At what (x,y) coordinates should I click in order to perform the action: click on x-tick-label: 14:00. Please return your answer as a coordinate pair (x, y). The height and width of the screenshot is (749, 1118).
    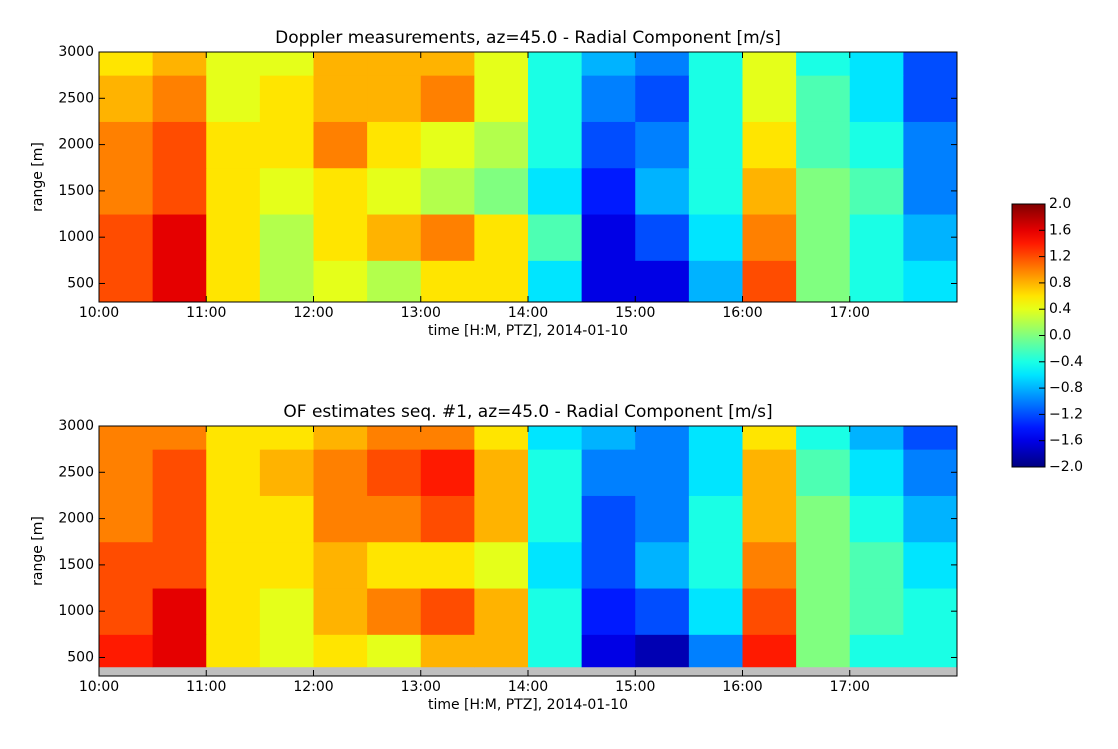
    Looking at the image, I should click on (528, 687).